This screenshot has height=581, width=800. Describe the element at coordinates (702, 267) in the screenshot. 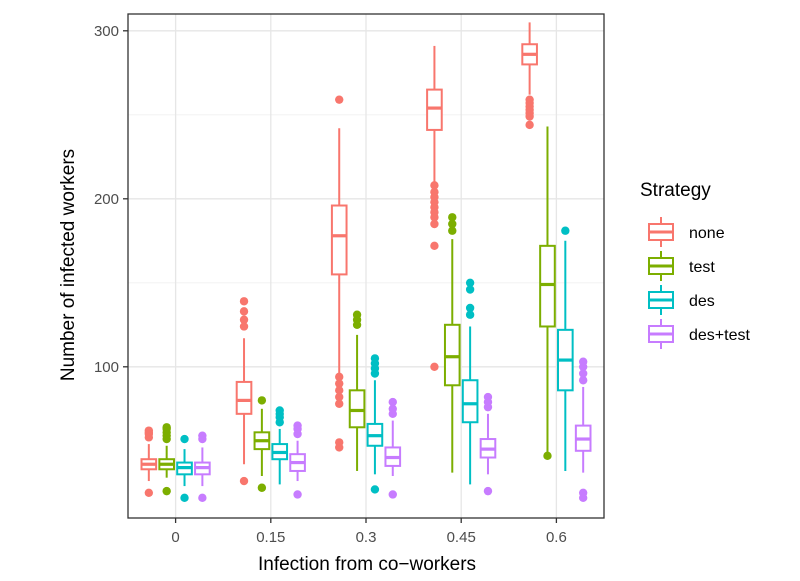

I see `legend-label: test` at that location.